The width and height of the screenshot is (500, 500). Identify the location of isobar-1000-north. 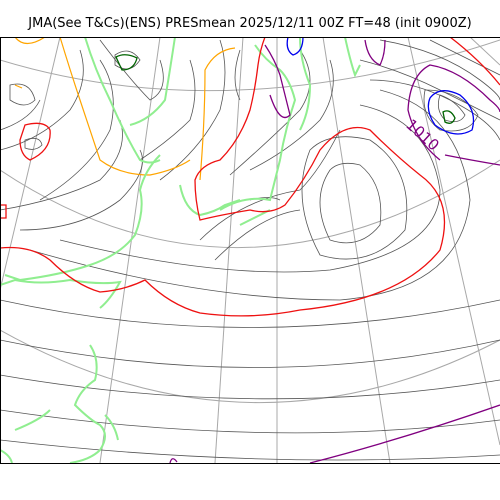
(375, 52).